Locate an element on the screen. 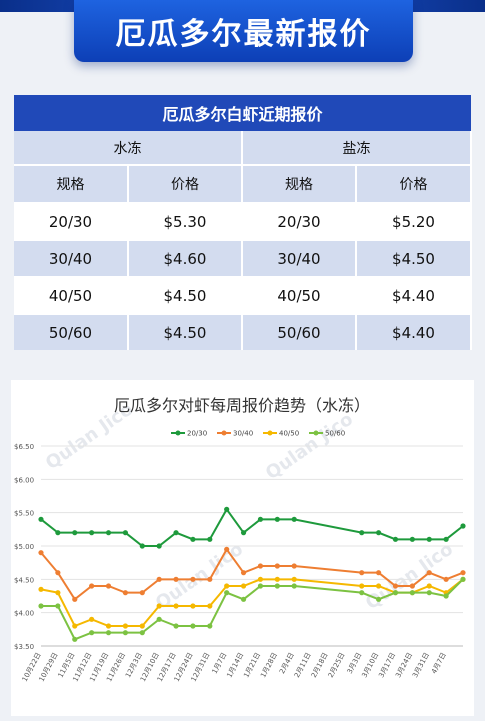  legend-label: 20/30 is located at coordinates (197, 434).